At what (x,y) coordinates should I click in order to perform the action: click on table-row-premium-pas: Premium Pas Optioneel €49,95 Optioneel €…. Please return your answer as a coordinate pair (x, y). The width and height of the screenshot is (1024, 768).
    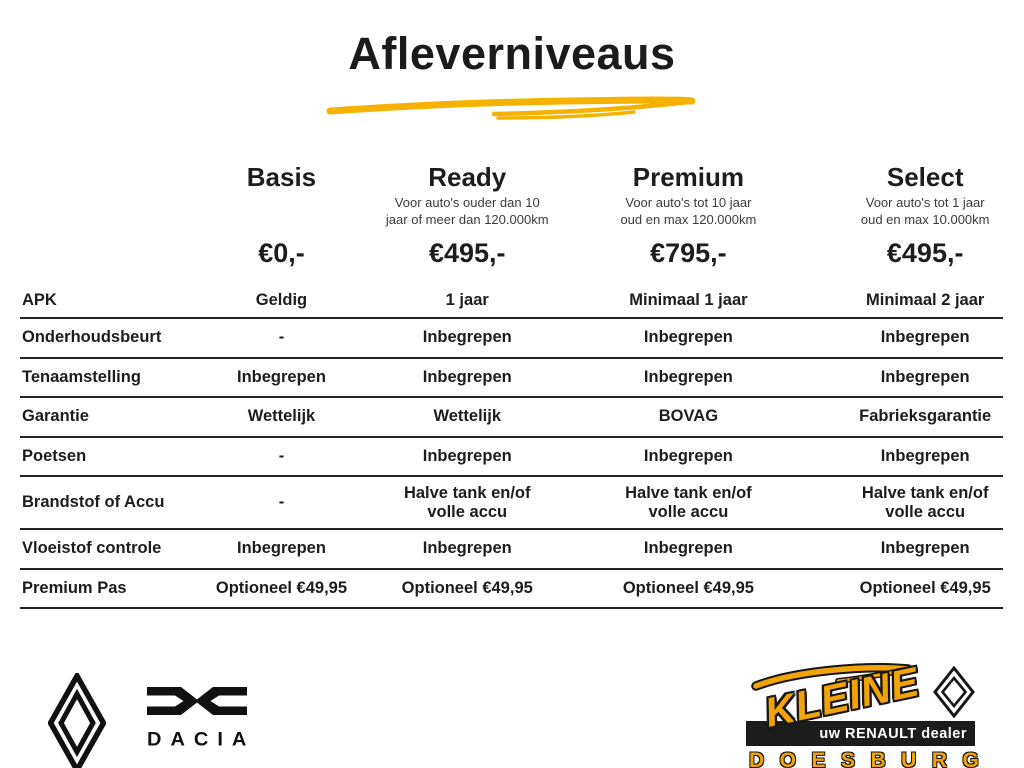
    Looking at the image, I should click on (511, 590).